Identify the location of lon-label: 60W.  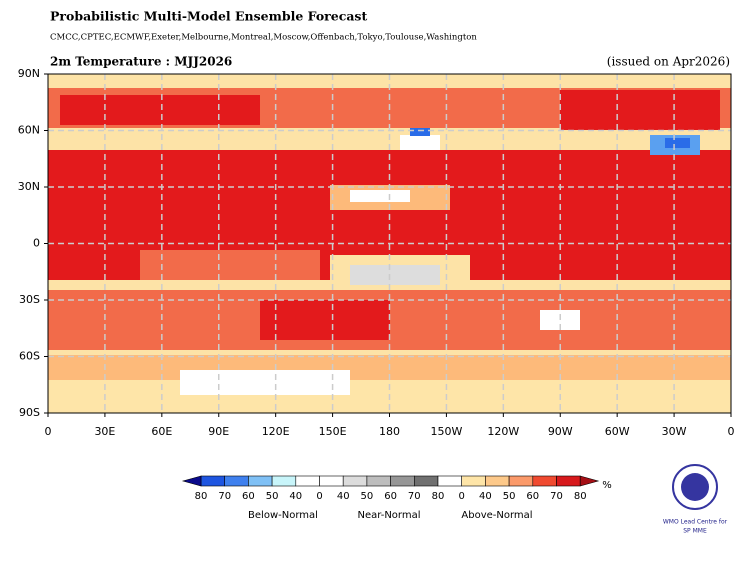
(617, 431).